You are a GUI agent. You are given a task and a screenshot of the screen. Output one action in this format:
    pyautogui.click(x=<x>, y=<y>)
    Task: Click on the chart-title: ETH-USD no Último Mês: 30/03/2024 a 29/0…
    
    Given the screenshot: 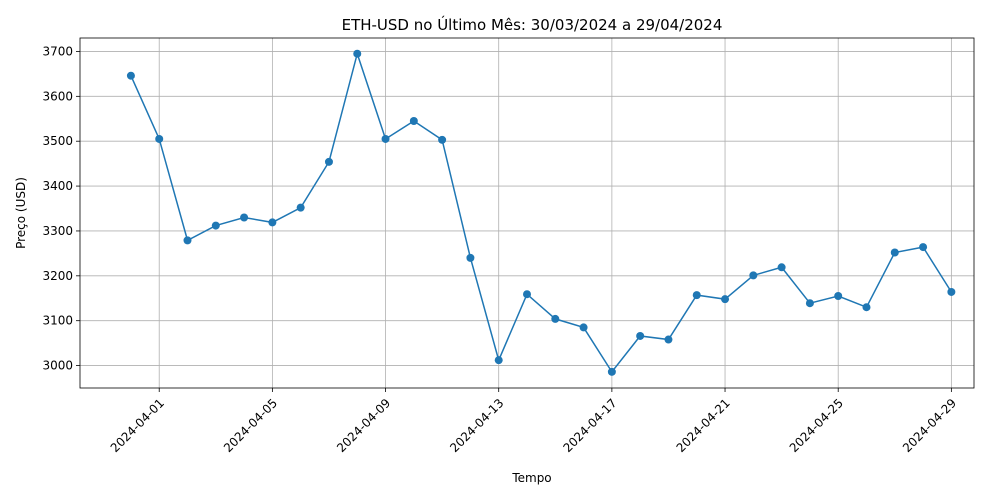 What is the action you would take?
    pyautogui.click(x=532, y=24)
    